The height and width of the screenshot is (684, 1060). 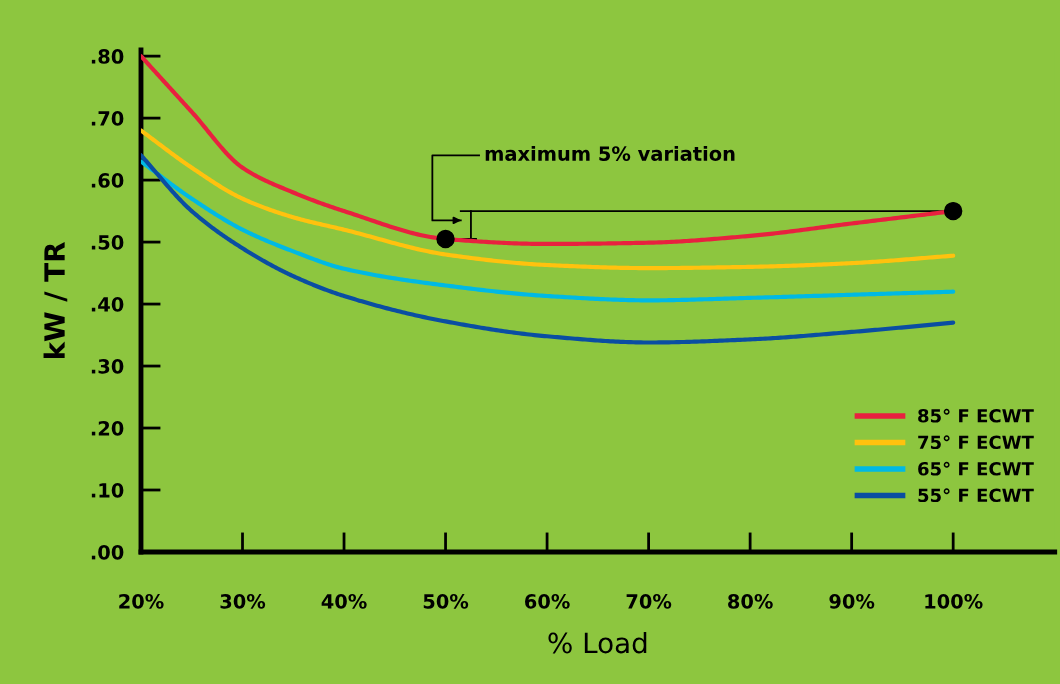 What do you see at coordinates (107, 242) in the screenshot?
I see `y-tick-label: .50` at bounding box center [107, 242].